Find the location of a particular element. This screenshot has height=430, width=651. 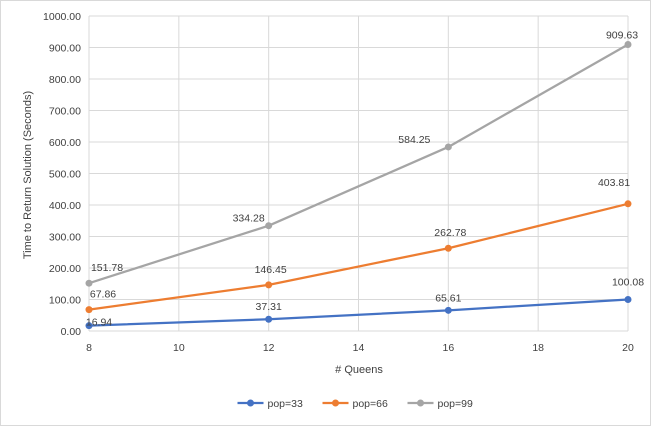

legend-label: pop=33 is located at coordinates (285, 404).